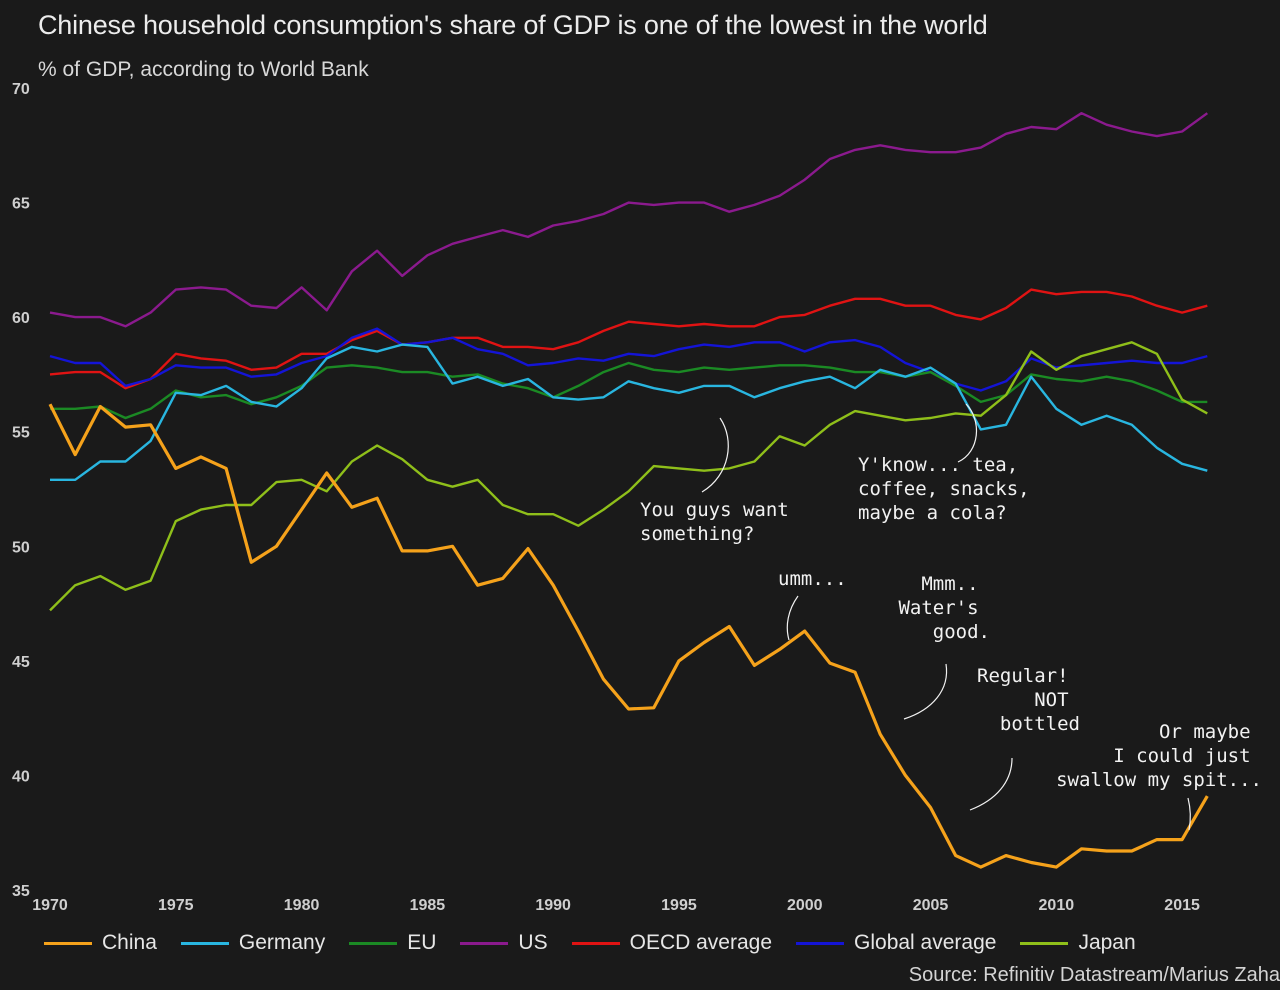  I want to click on series-line-global-average, so click(628, 359).